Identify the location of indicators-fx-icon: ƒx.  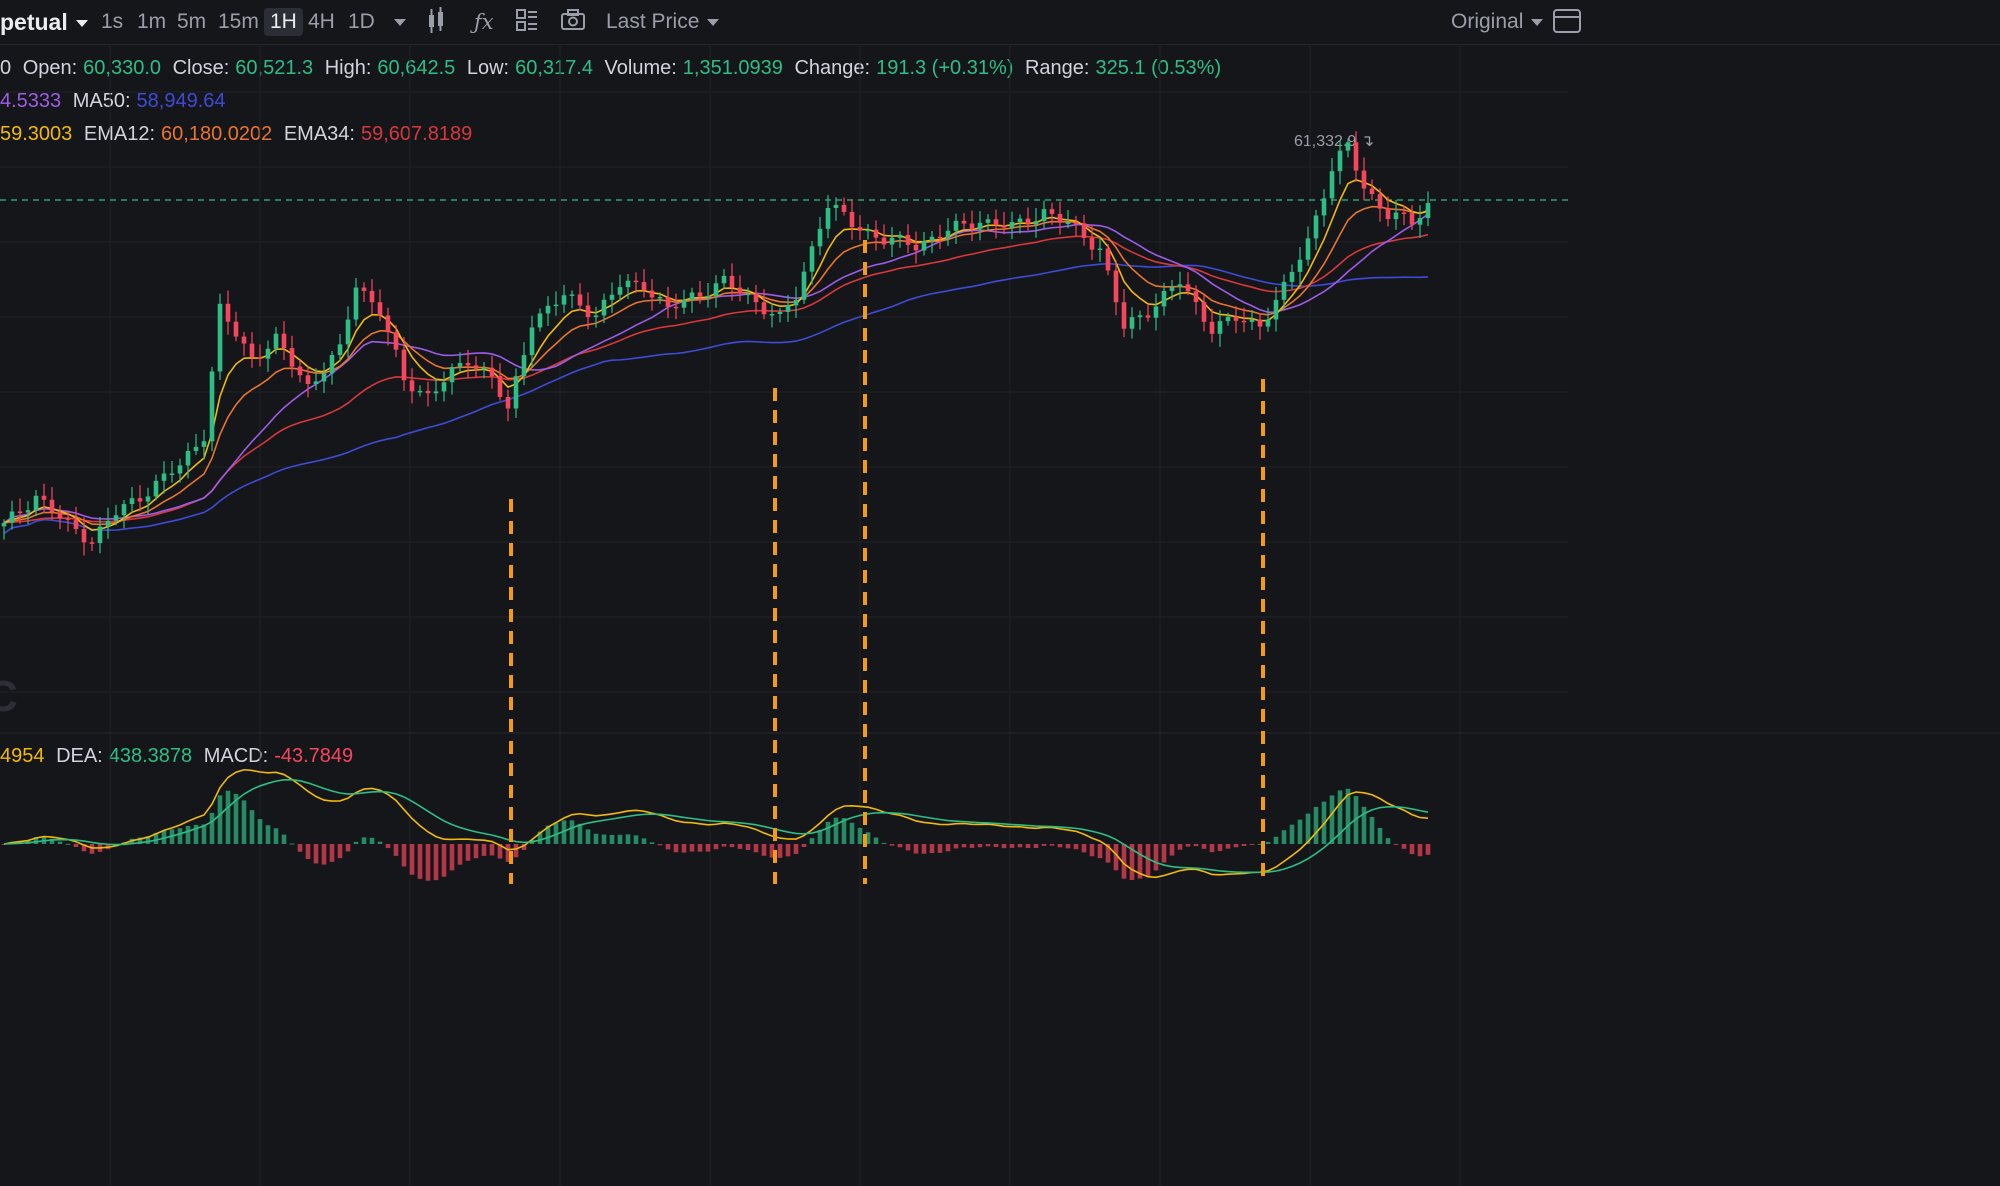
(484, 22).